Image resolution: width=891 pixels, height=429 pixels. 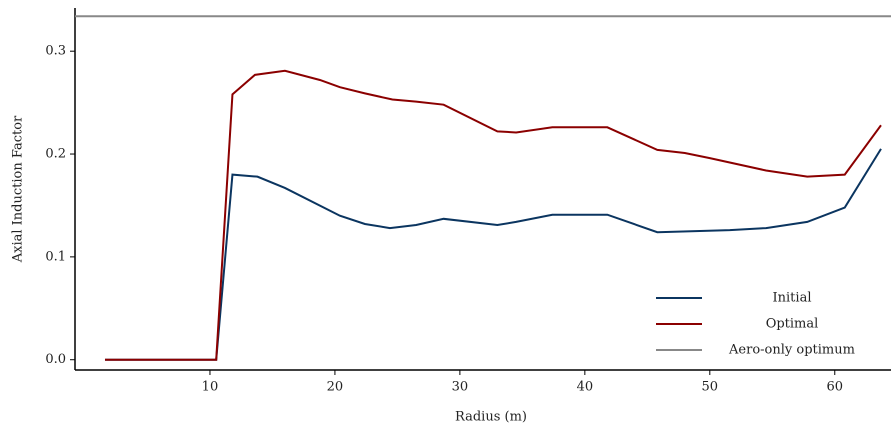 I want to click on x-tick-label: 30, so click(x=460, y=387).